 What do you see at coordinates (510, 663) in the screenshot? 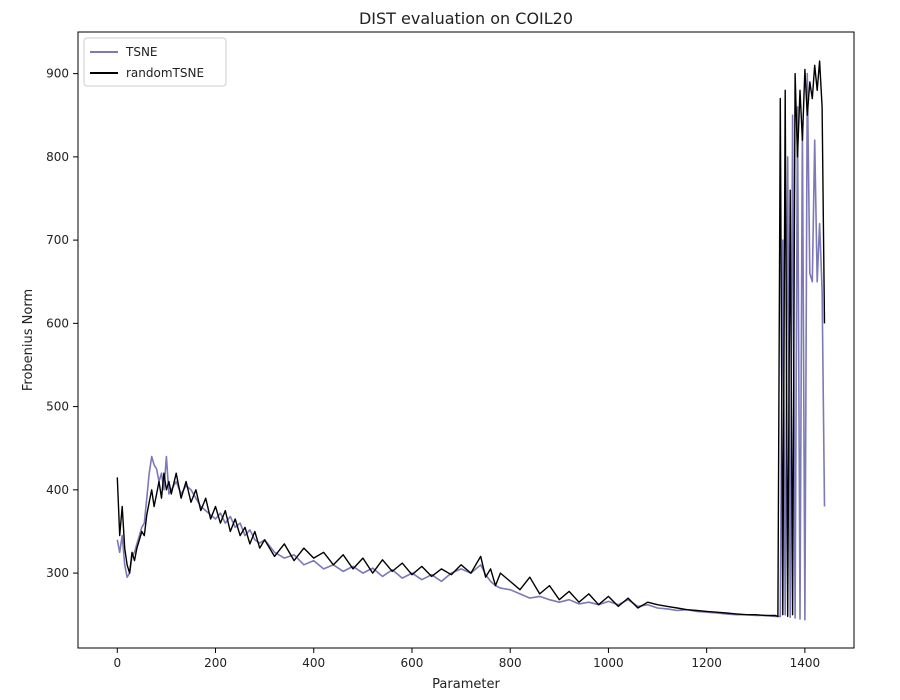
I see `x-tick-label: 800` at bounding box center [510, 663].